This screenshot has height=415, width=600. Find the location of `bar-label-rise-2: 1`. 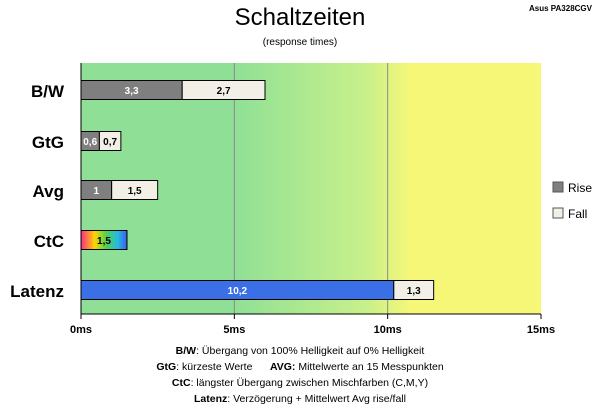

bar-label-rise-2: 1 is located at coordinates (97, 191).